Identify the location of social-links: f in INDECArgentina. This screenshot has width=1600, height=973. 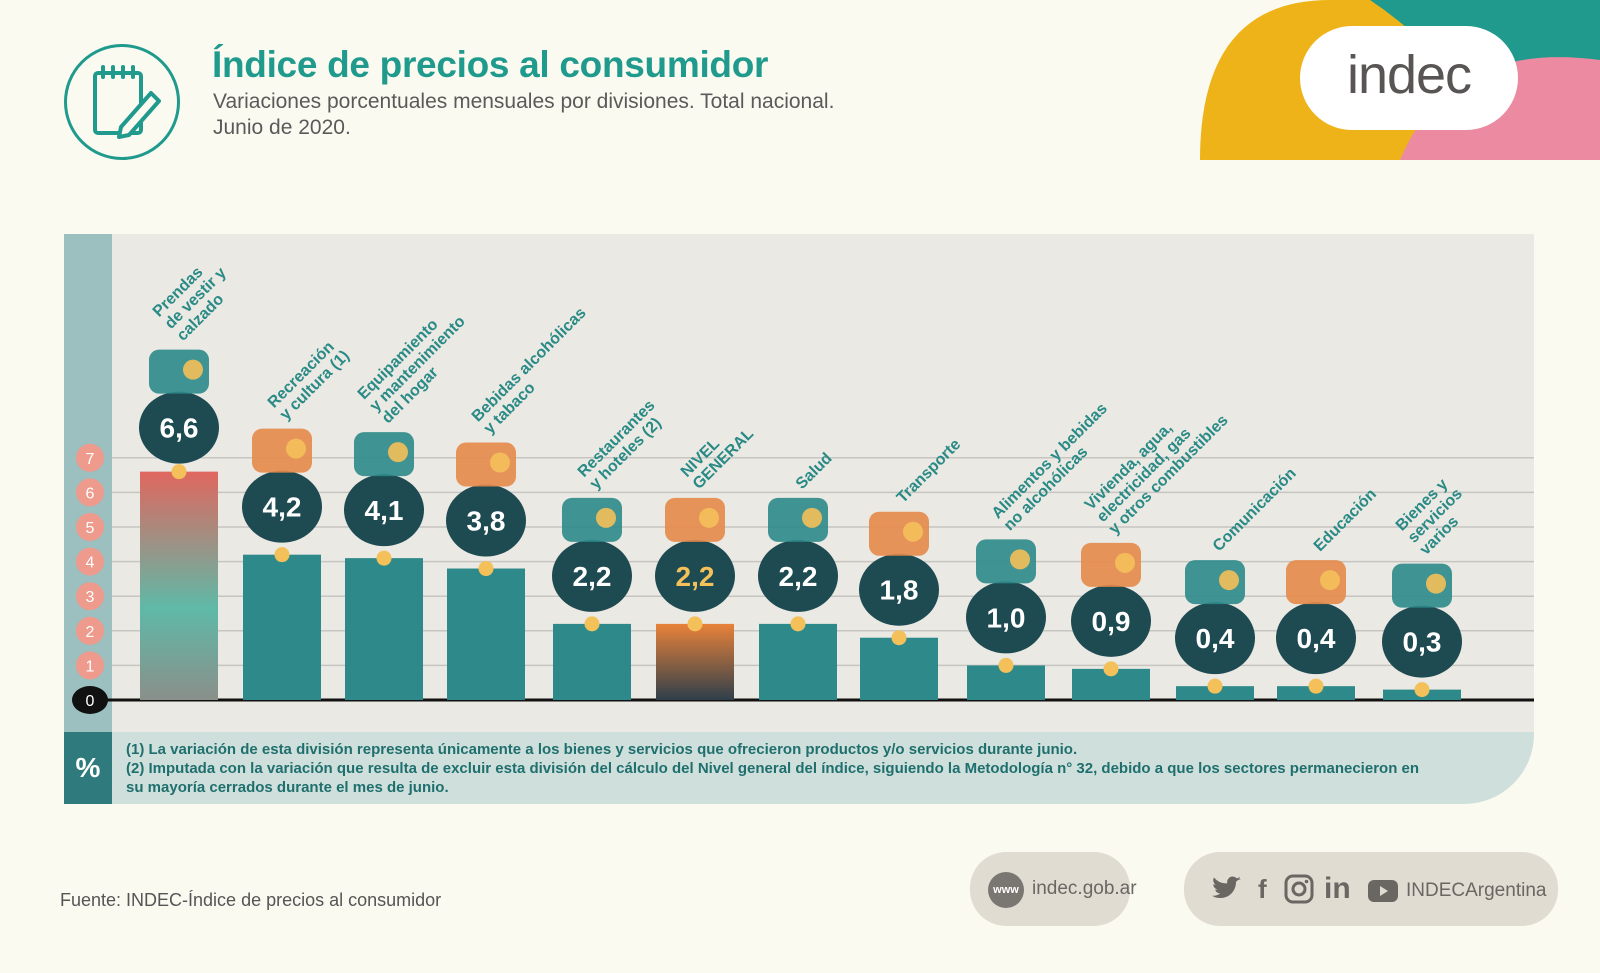
(1371, 889).